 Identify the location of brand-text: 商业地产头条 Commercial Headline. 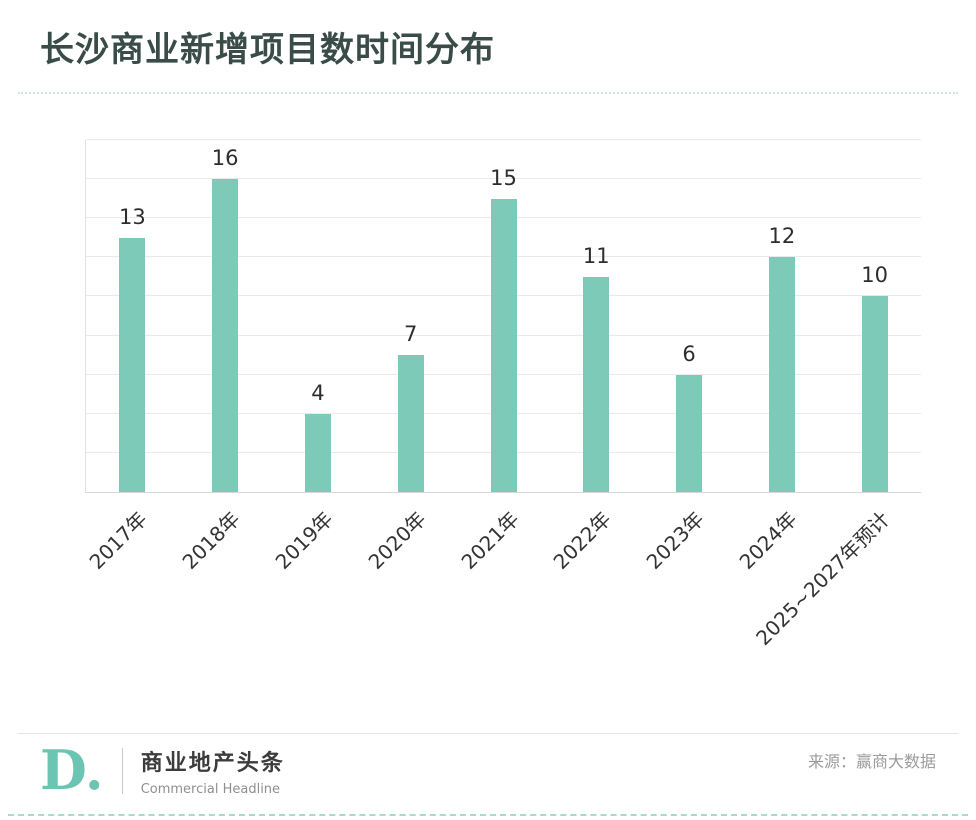
(213, 771).